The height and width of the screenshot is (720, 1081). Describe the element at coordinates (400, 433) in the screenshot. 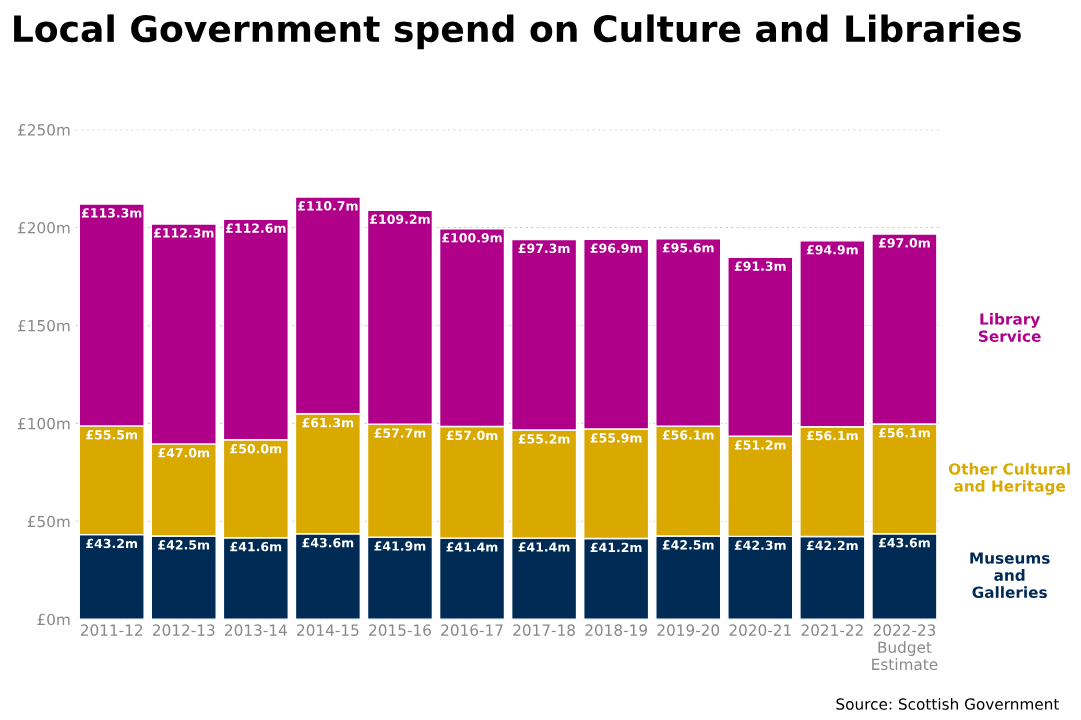

I see `data-label: £57.7m` at that location.